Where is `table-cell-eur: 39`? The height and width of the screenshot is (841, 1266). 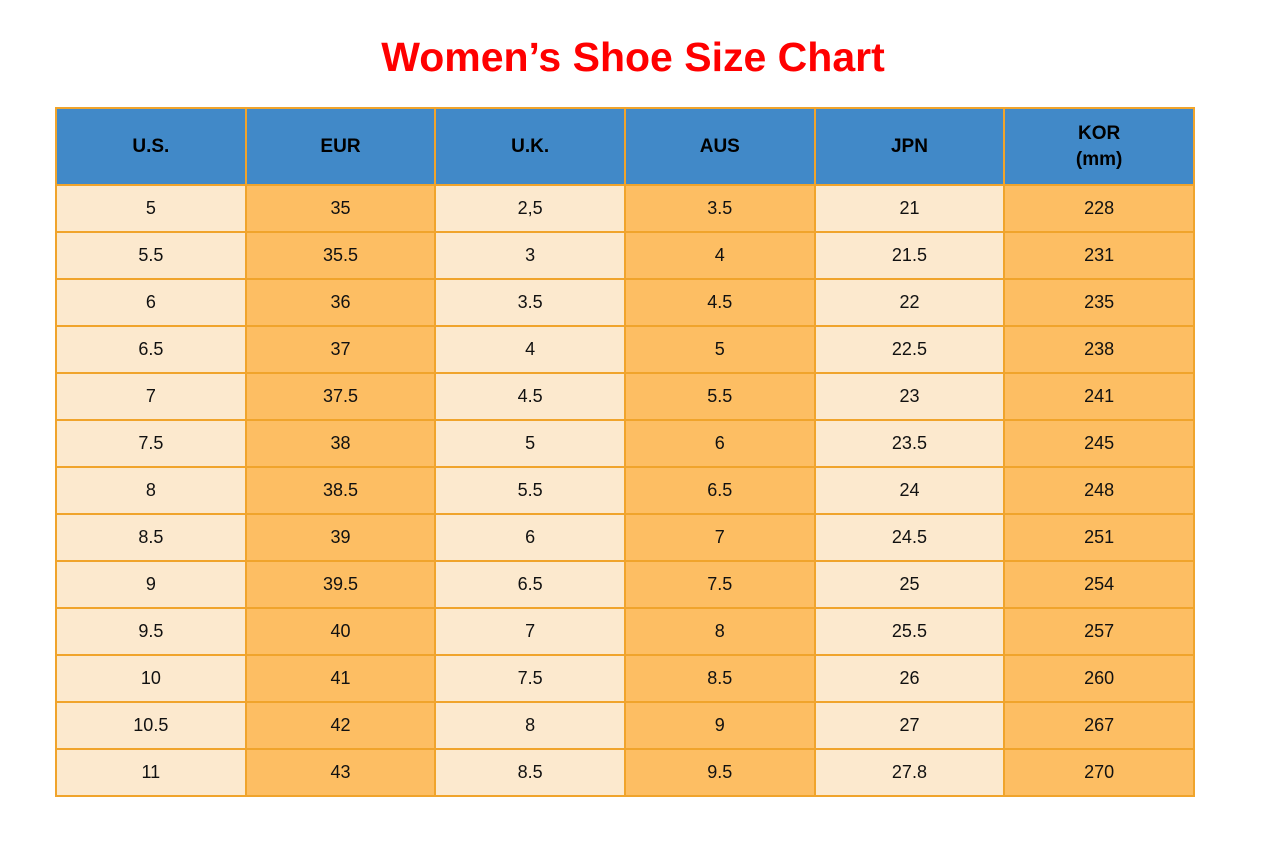 table-cell-eur: 39 is located at coordinates (340, 537).